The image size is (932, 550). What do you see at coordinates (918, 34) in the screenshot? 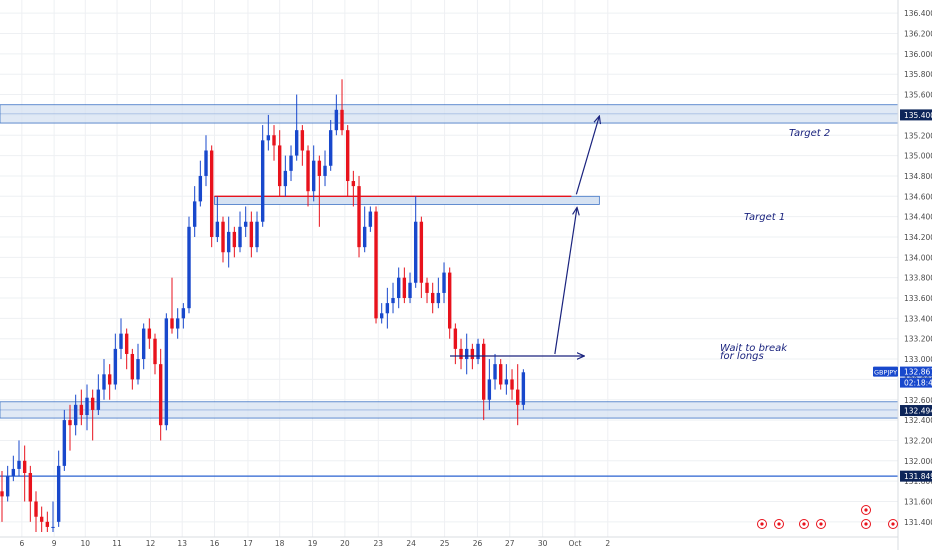
I see `price-tick-label: 136.200` at bounding box center [918, 34].